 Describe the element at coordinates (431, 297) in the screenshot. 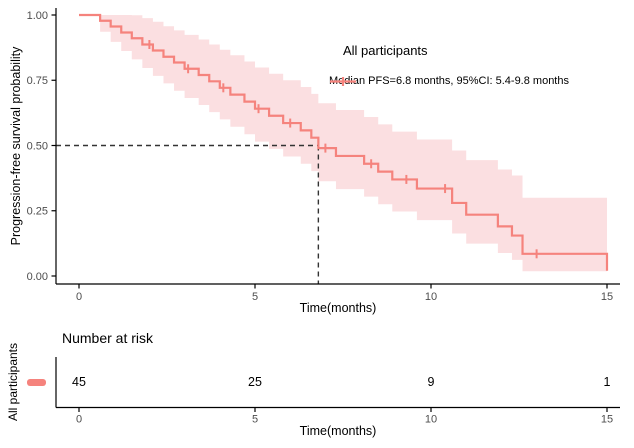

I see `x-tick-label: 10` at that location.